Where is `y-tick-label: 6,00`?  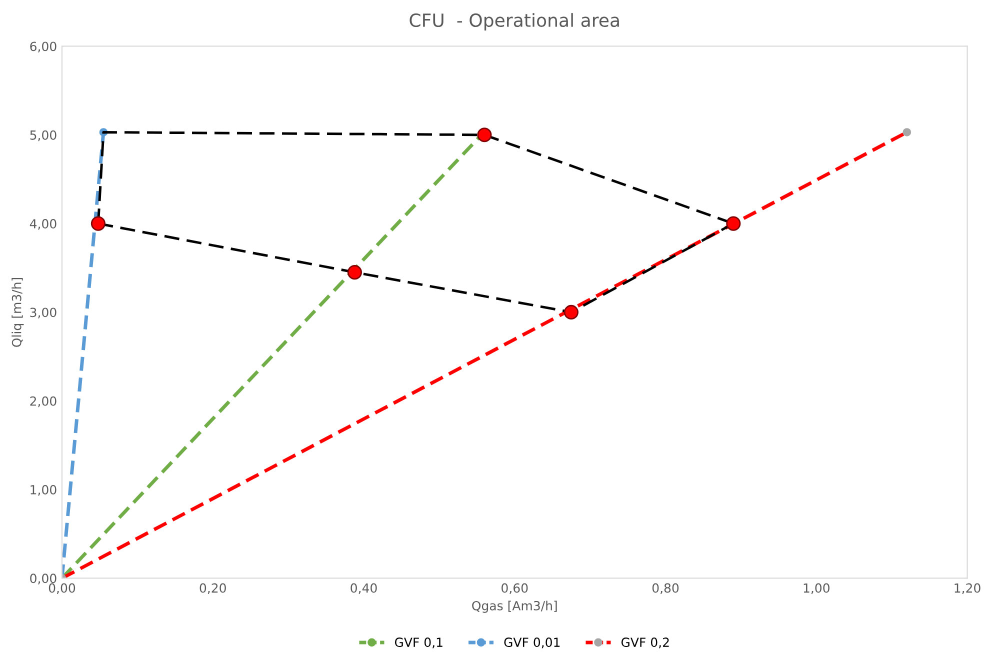 y-tick-label: 6,00 is located at coordinates (43, 47).